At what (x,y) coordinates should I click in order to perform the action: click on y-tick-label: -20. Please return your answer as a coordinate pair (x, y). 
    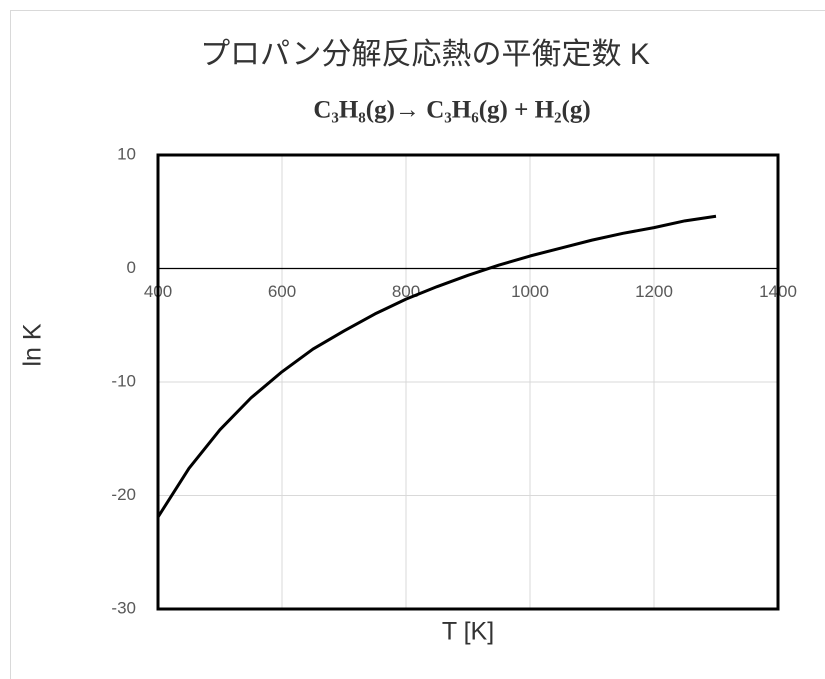
    Looking at the image, I should click on (123, 494).